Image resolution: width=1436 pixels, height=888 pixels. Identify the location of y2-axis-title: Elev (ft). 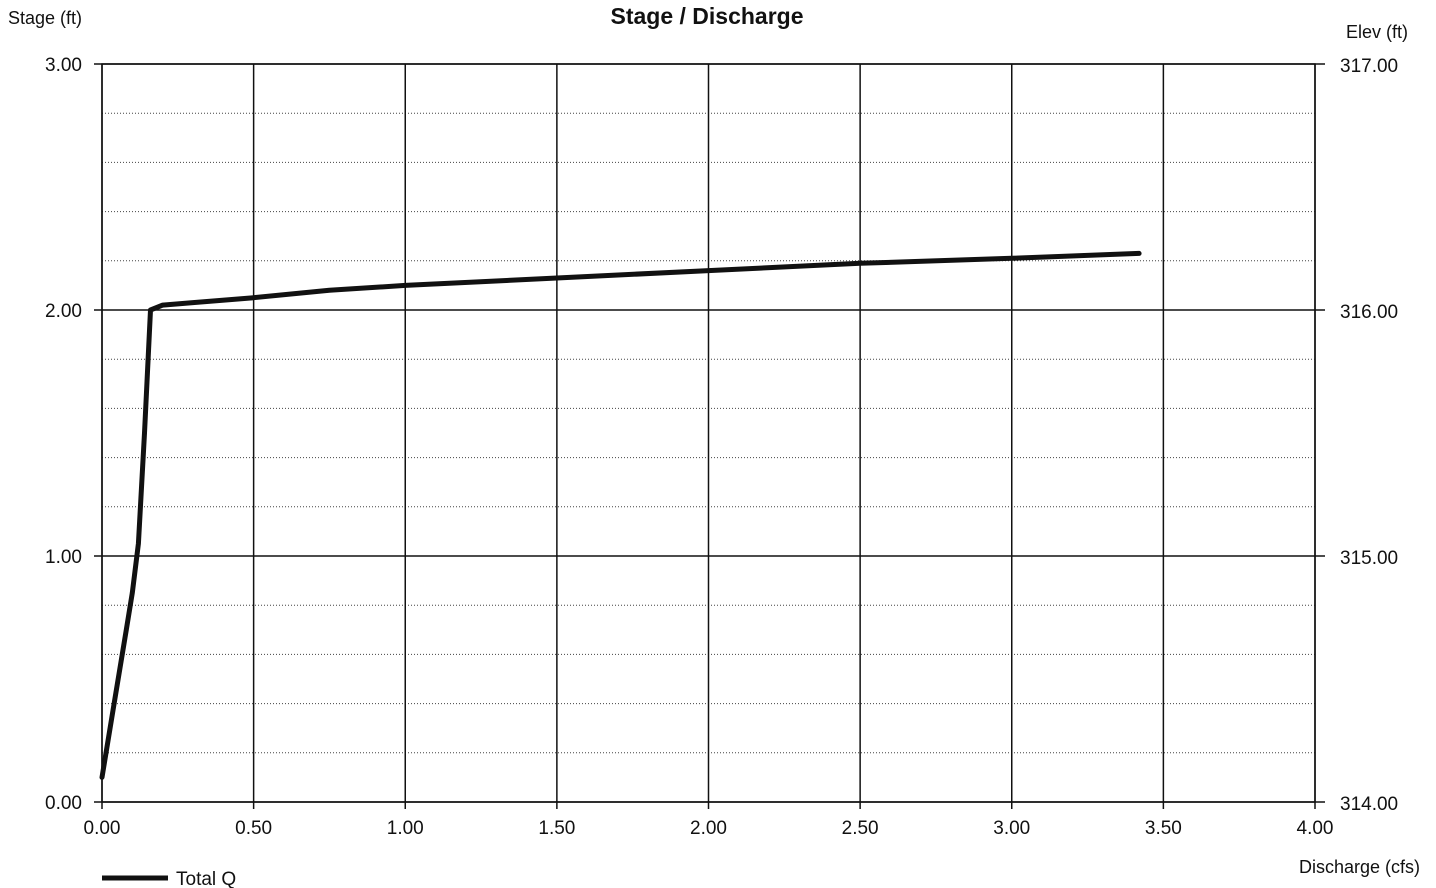
(1377, 32).